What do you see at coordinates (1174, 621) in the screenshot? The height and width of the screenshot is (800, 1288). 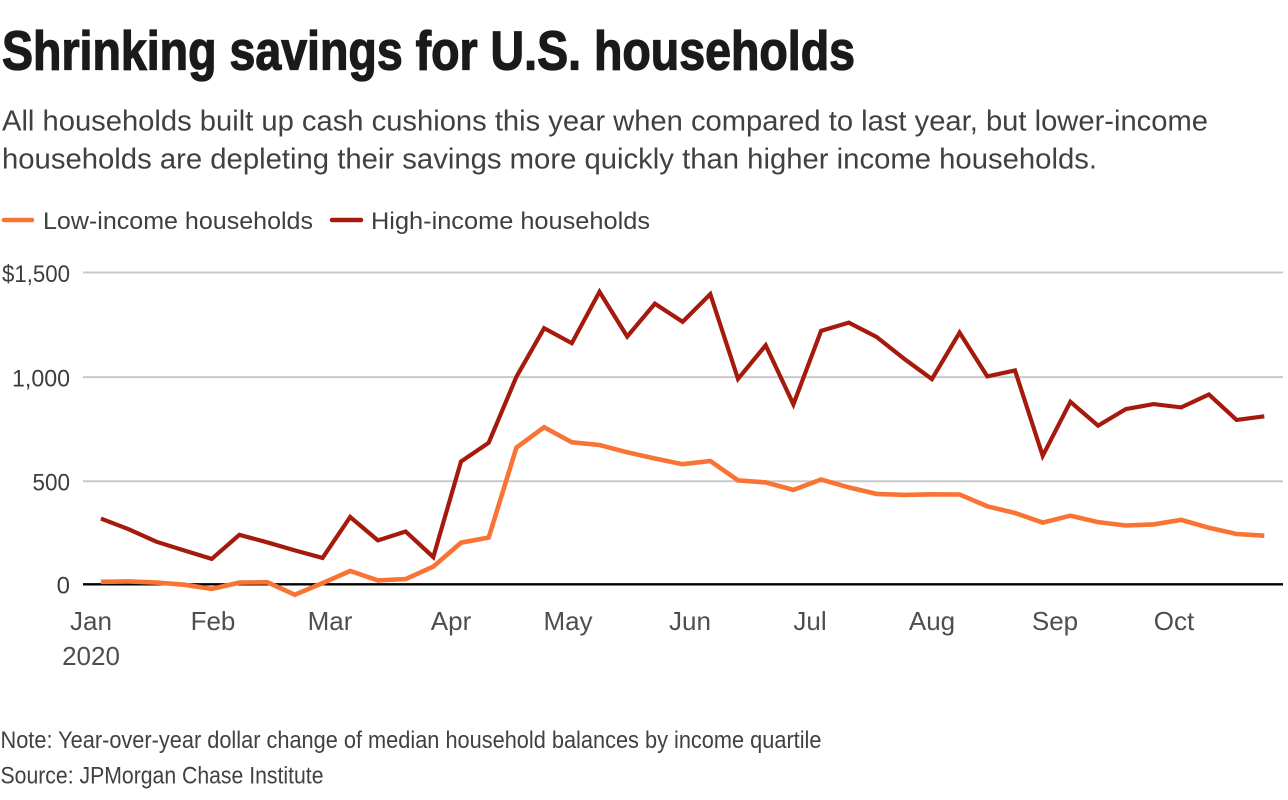 I see `svg-text: Oct` at bounding box center [1174, 621].